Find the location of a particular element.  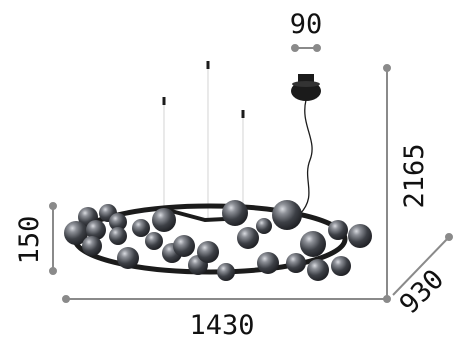

depth-label: 930 is located at coordinates (422, 292).